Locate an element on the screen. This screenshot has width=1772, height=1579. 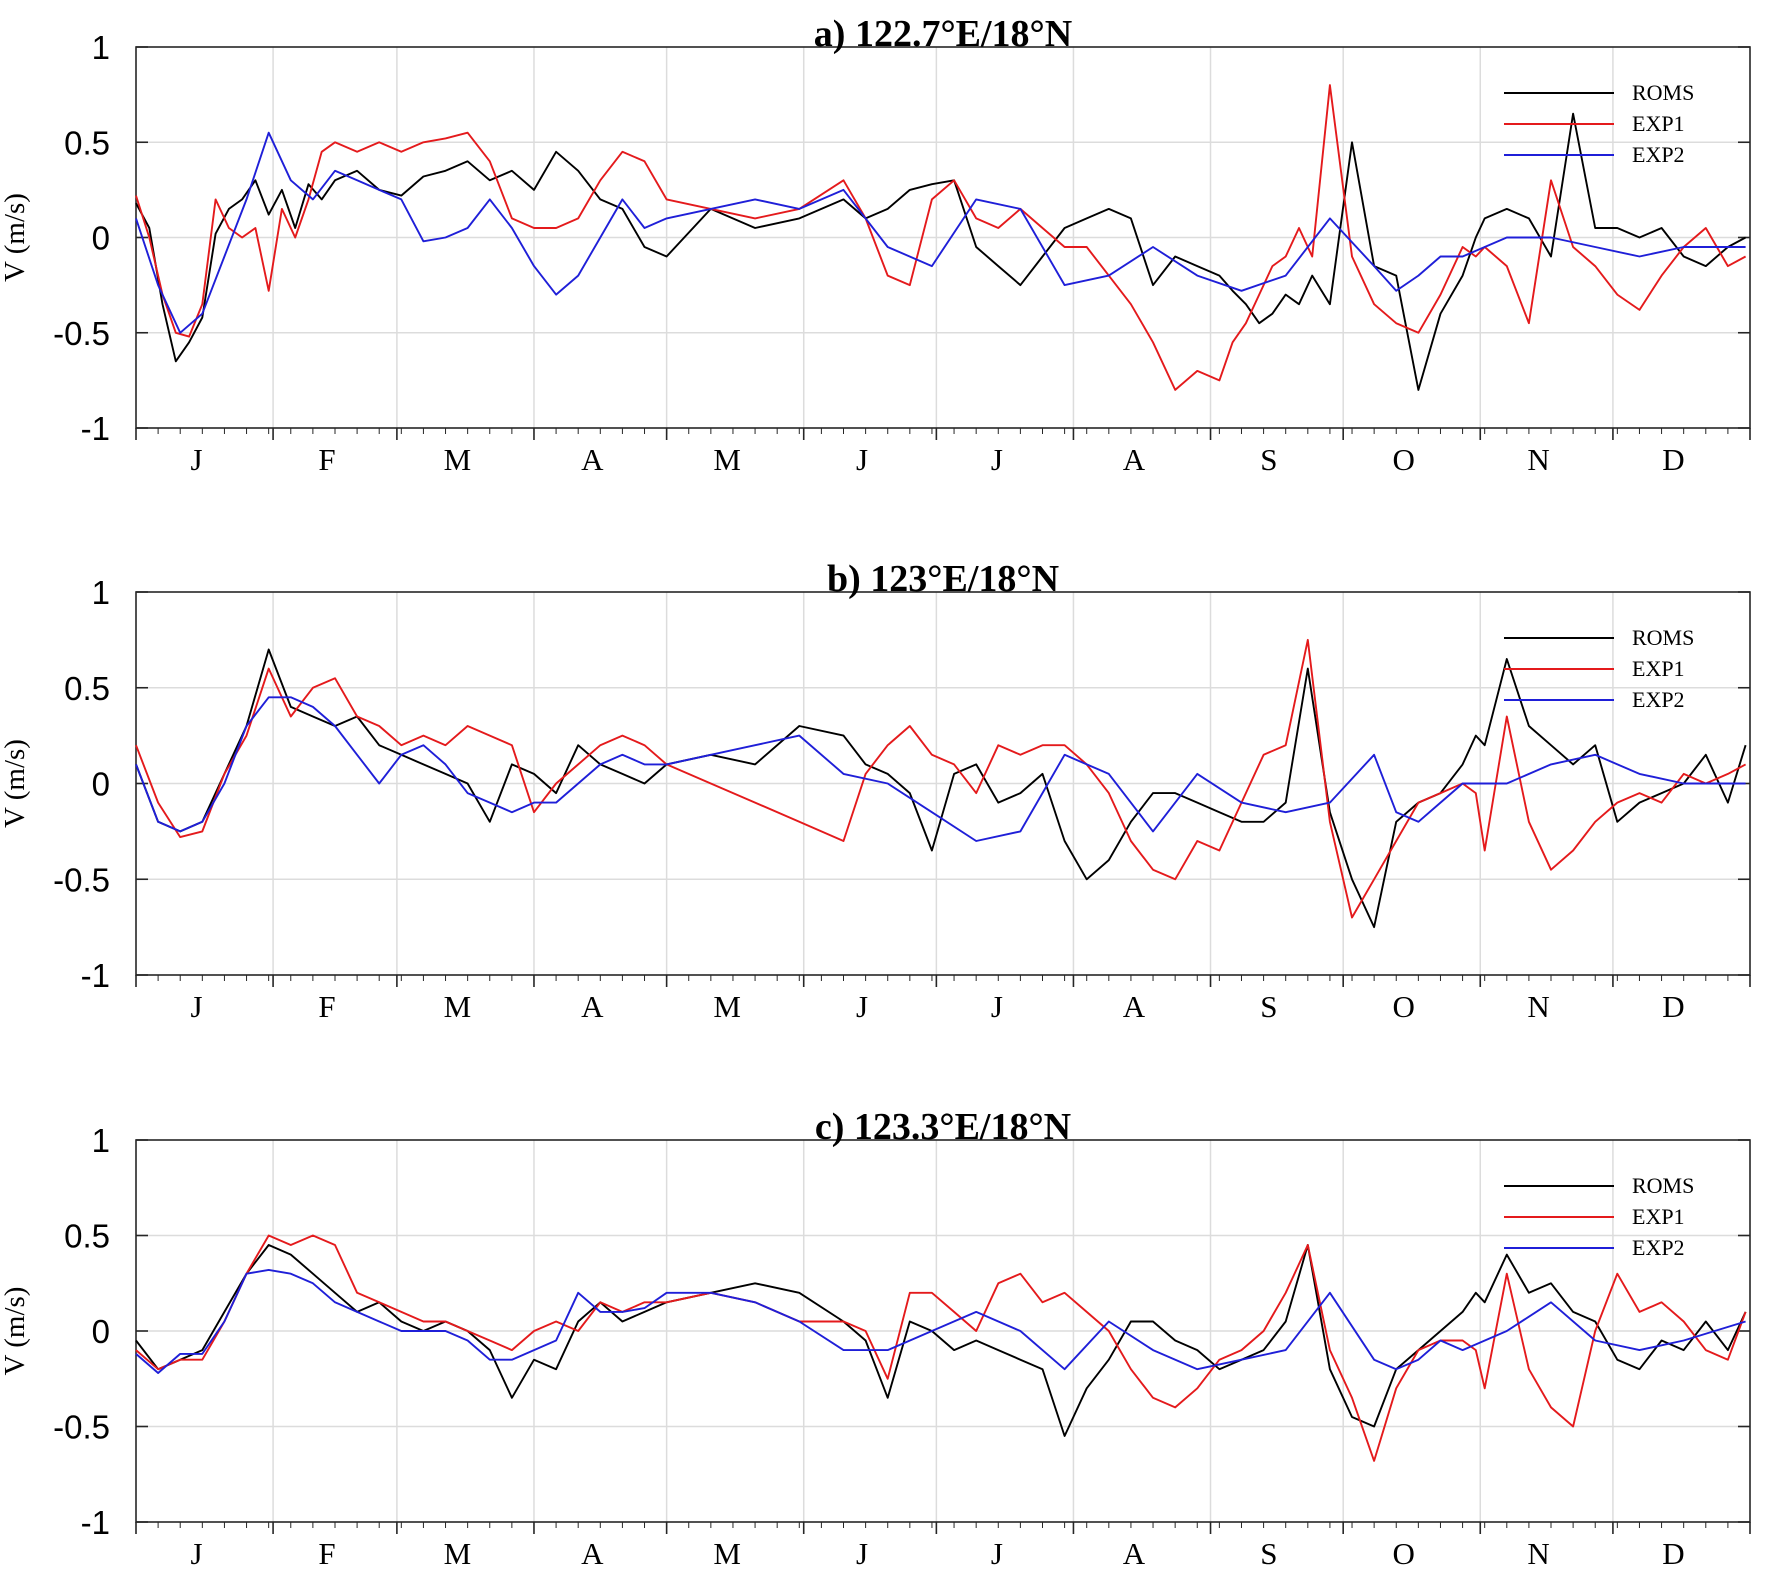
series-line-roms is located at coordinates (941, 1340).